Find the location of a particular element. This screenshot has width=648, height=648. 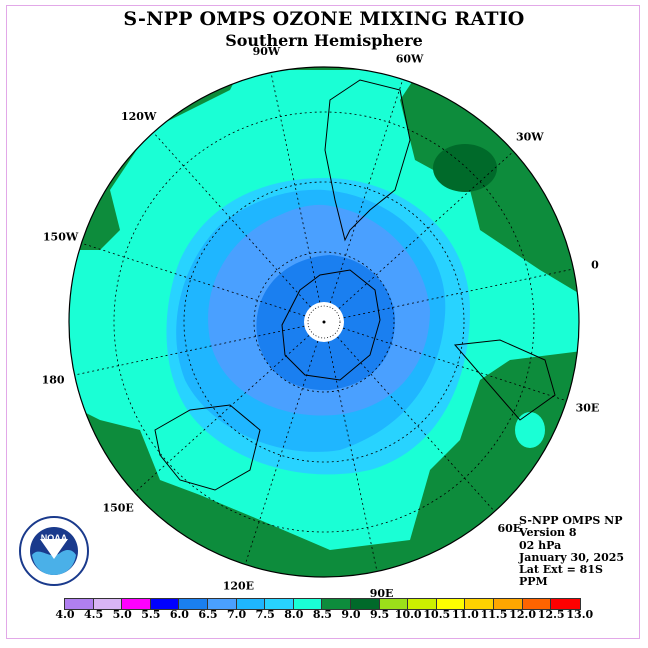

antarctica-coastline is located at coordinates (331, 325).